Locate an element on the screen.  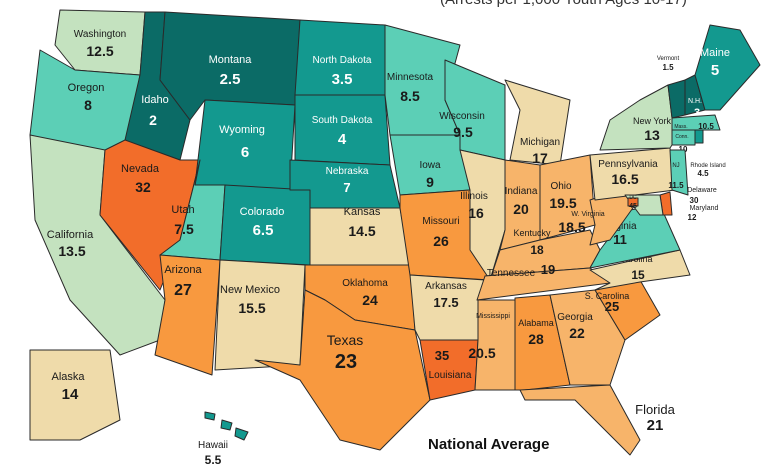
map-subtitle: (Arrests per 1,000 Youth Ages 10-17) is located at coordinates (563, 4).